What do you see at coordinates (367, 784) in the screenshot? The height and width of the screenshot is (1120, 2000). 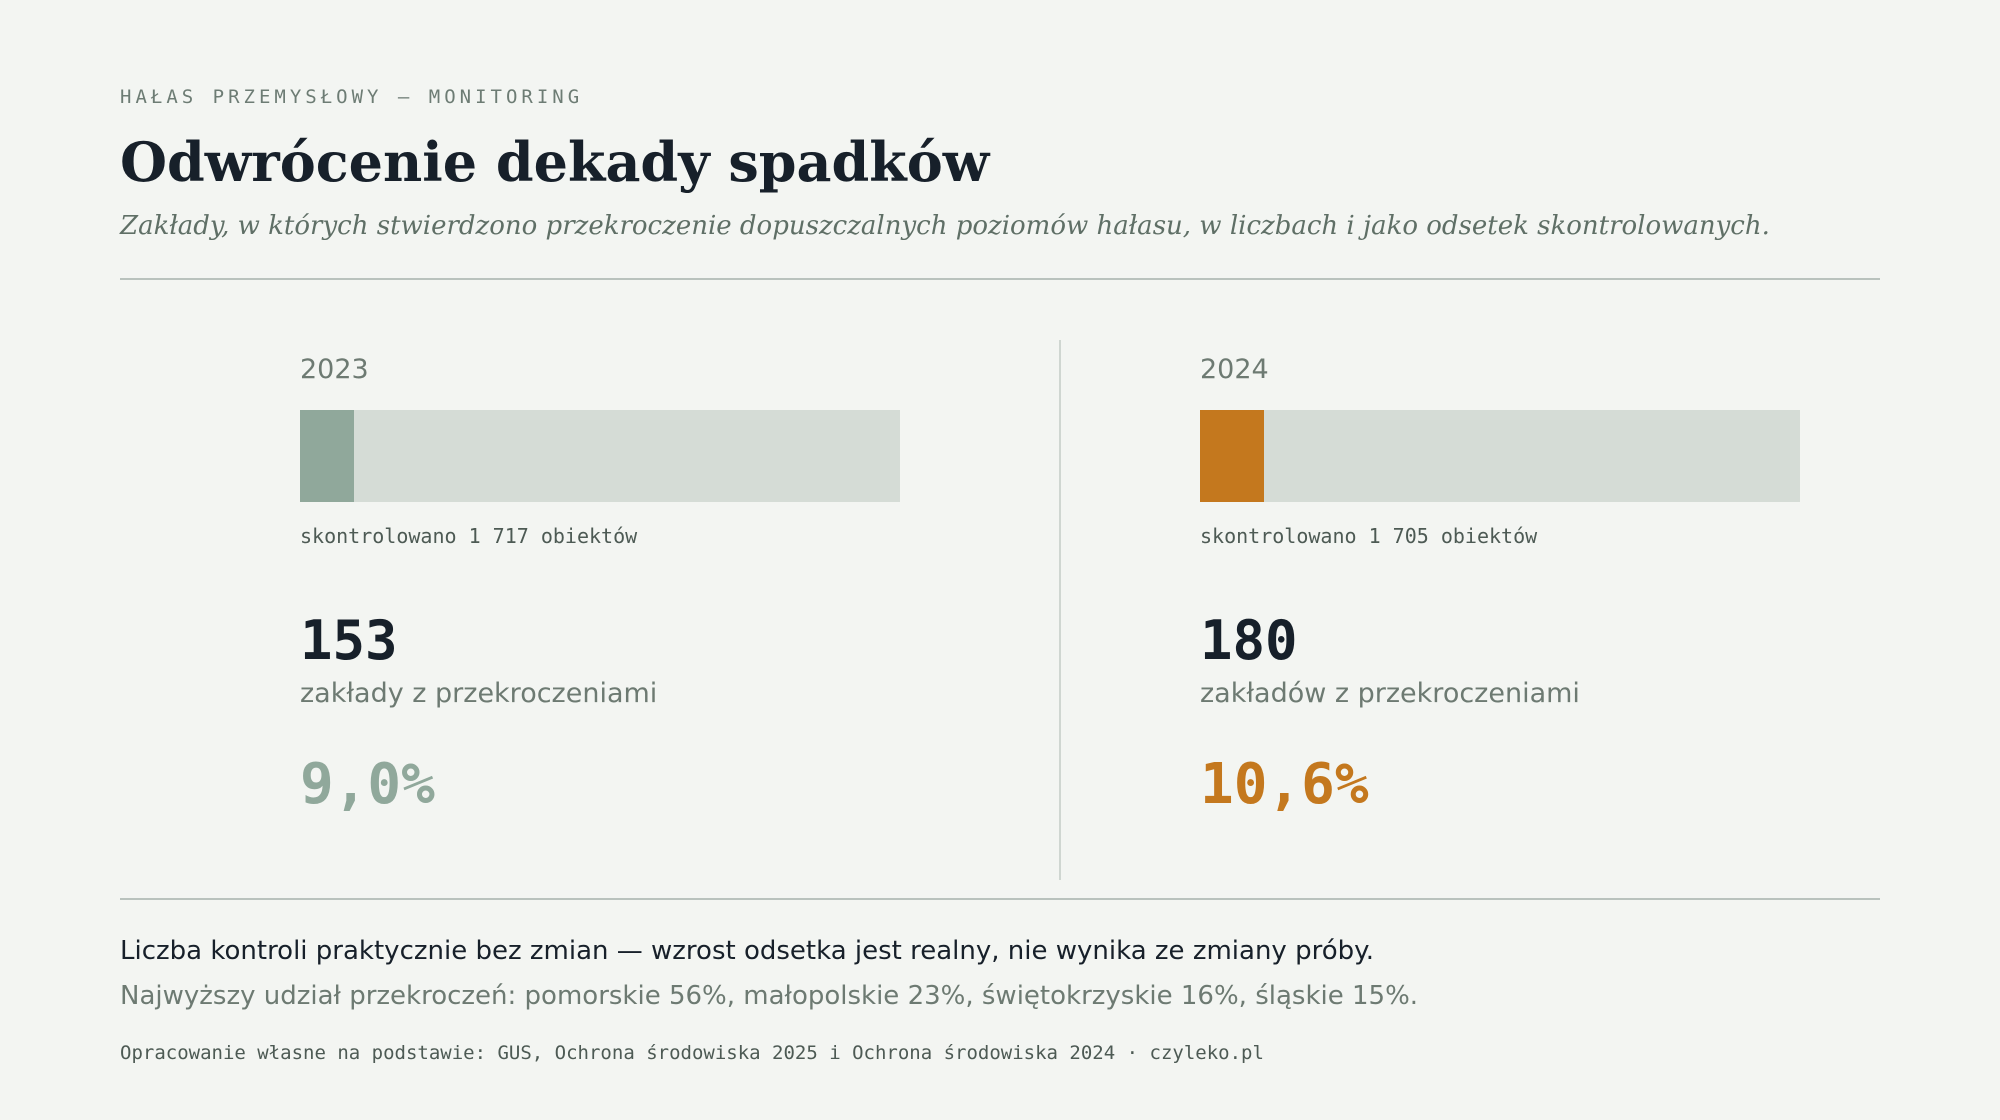 I see `exceedance-share: 9,0%` at bounding box center [367, 784].